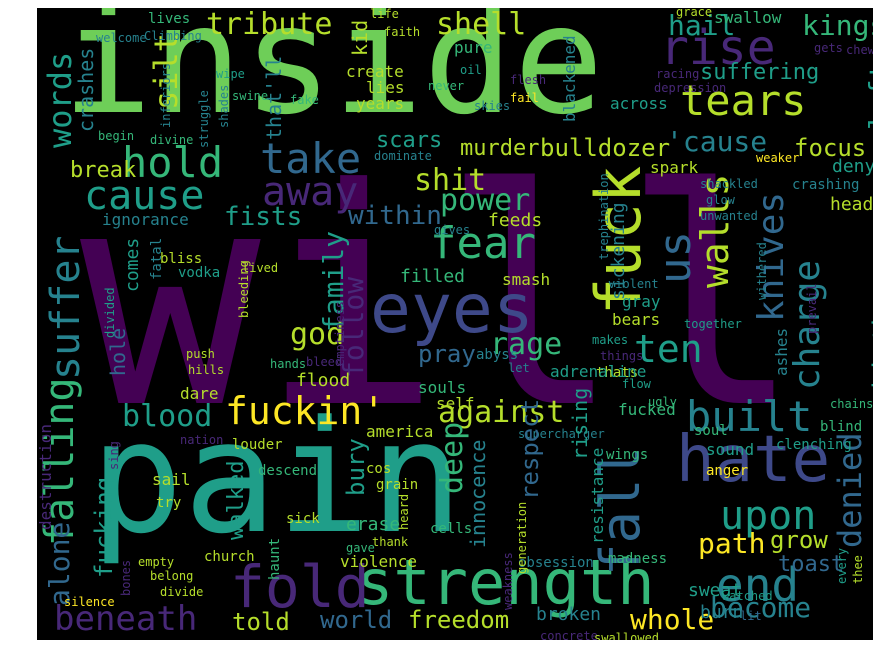 The height and width of the screenshot is (662, 880). Describe the element at coordinates (450, 180) in the screenshot. I see `word-shit: shit` at that location.